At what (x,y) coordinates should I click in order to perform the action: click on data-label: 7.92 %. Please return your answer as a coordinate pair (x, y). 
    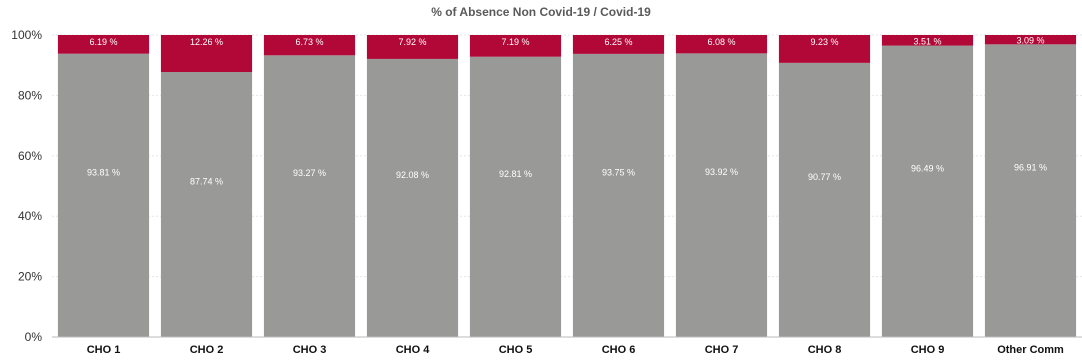
    Looking at the image, I should click on (412, 42).